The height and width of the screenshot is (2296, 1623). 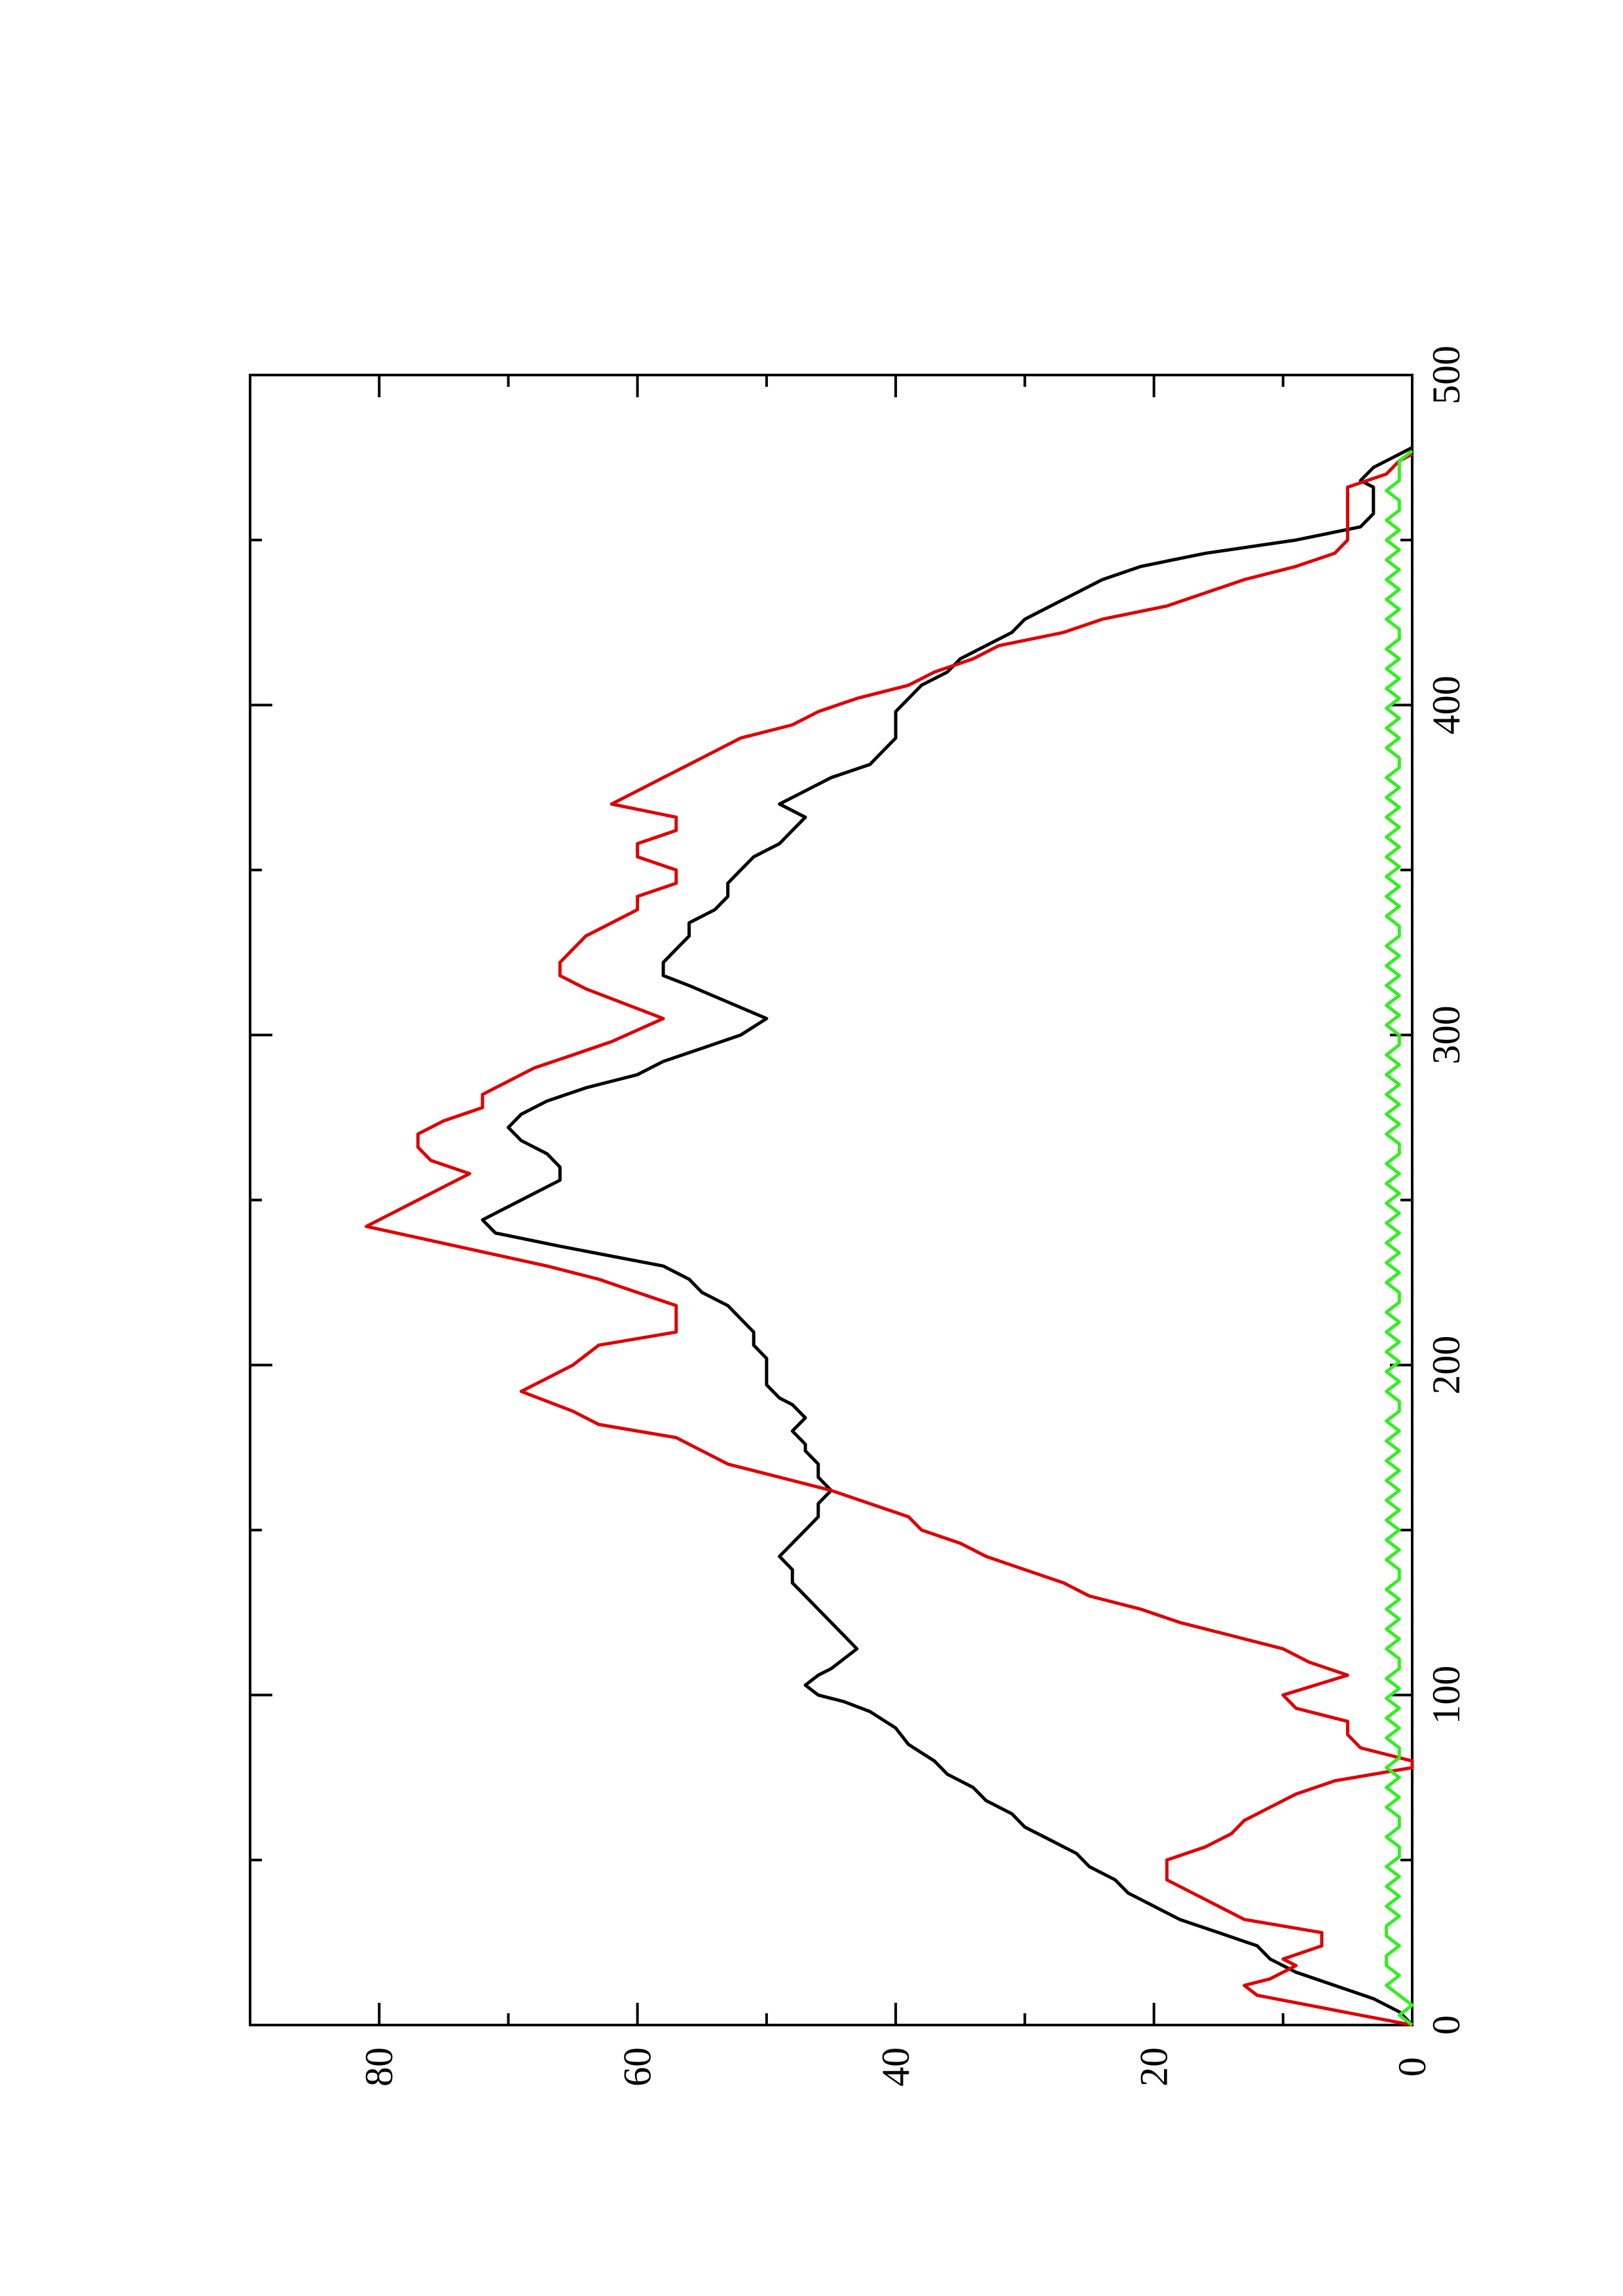 What do you see at coordinates (1446, 1034) in the screenshot?
I see `x-tick-label: 300` at bounding box center [1446, 1034].